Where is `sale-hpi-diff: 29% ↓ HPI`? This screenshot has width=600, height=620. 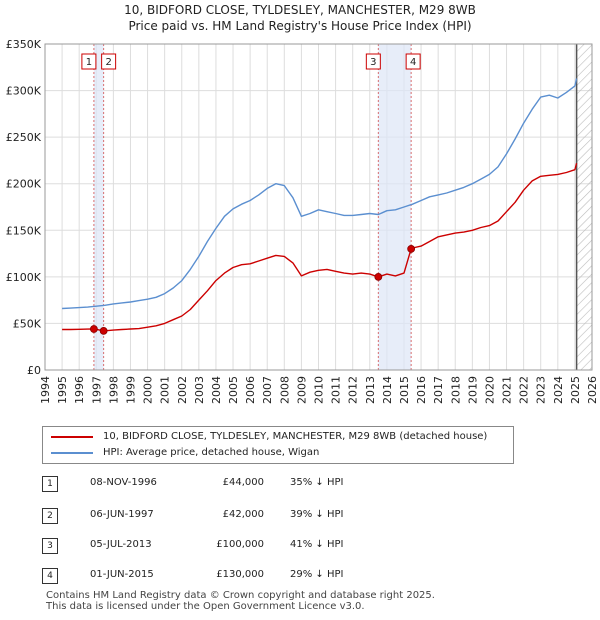
sale-hpi-diff: 29% ↓ HPI is located at coordinates (317, 574).